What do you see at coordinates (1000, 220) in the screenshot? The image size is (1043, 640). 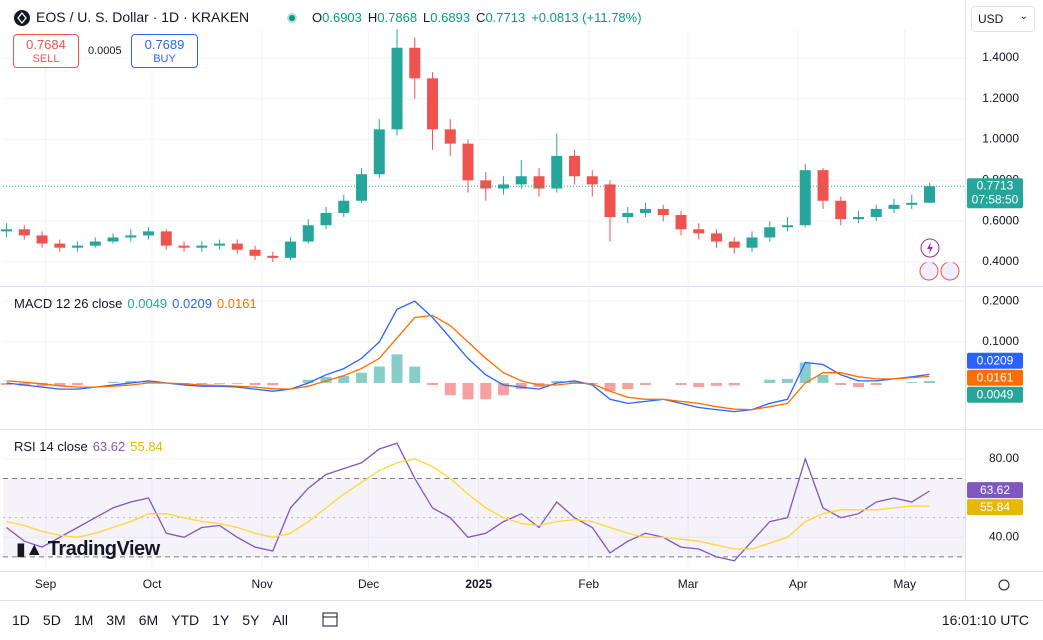 I see `y-tick-label: 0.6000` at bounding box center [1000, 220].